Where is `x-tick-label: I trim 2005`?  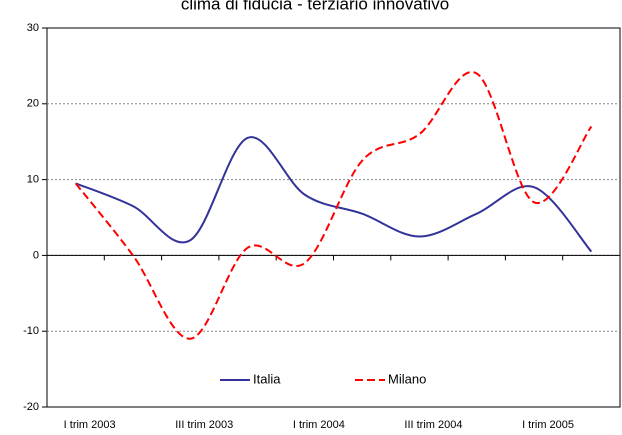 x-tick-label: I trim 2005 is located at coordinates (548, 425).